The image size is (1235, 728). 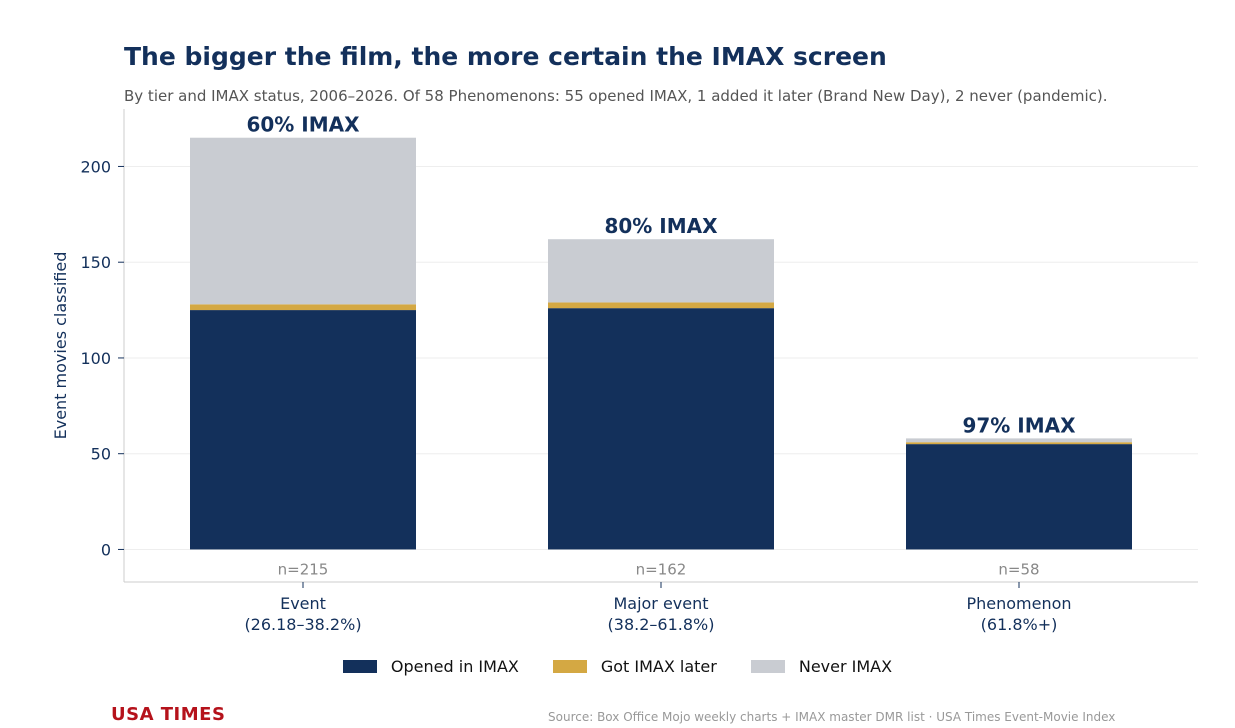 What do you see at coordinates (661, 569) in the screenshot?
I see `bar-count-label: n=162` at bounding box center [661, 569].